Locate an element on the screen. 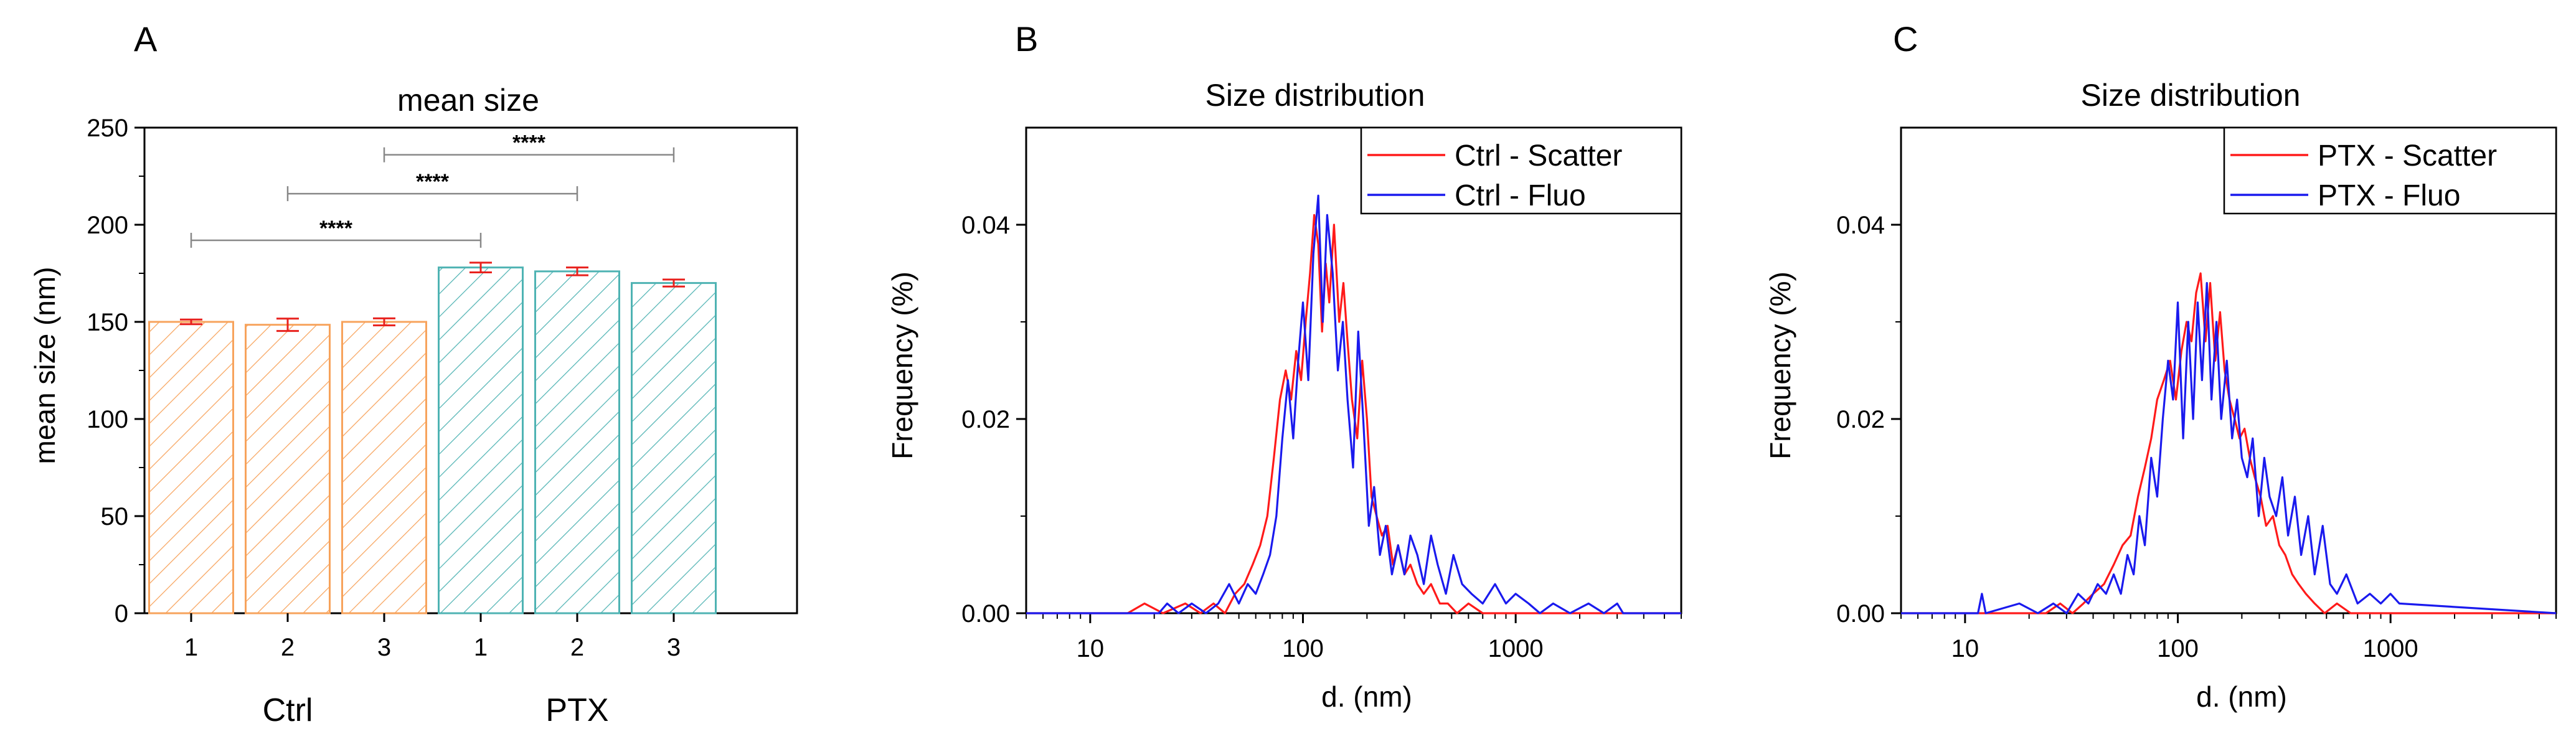 This screenshot has height=734, width=2576. series-line-ctrl-scatter is located at coordinates (1353, 414).